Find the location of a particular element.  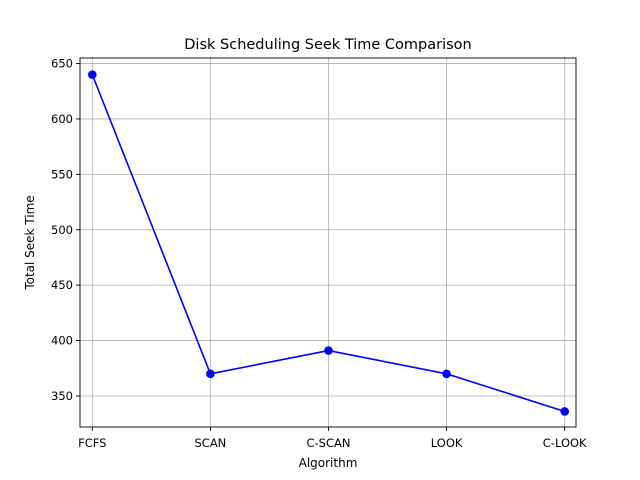

y-axis-label: Total Seek Time is located at coordinates (30, 242).